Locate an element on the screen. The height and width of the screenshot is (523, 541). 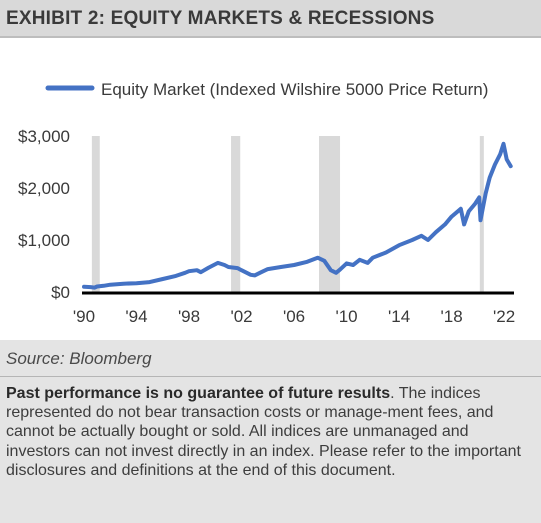
x-tick-label: '02 is located at coordinates (241, 316).